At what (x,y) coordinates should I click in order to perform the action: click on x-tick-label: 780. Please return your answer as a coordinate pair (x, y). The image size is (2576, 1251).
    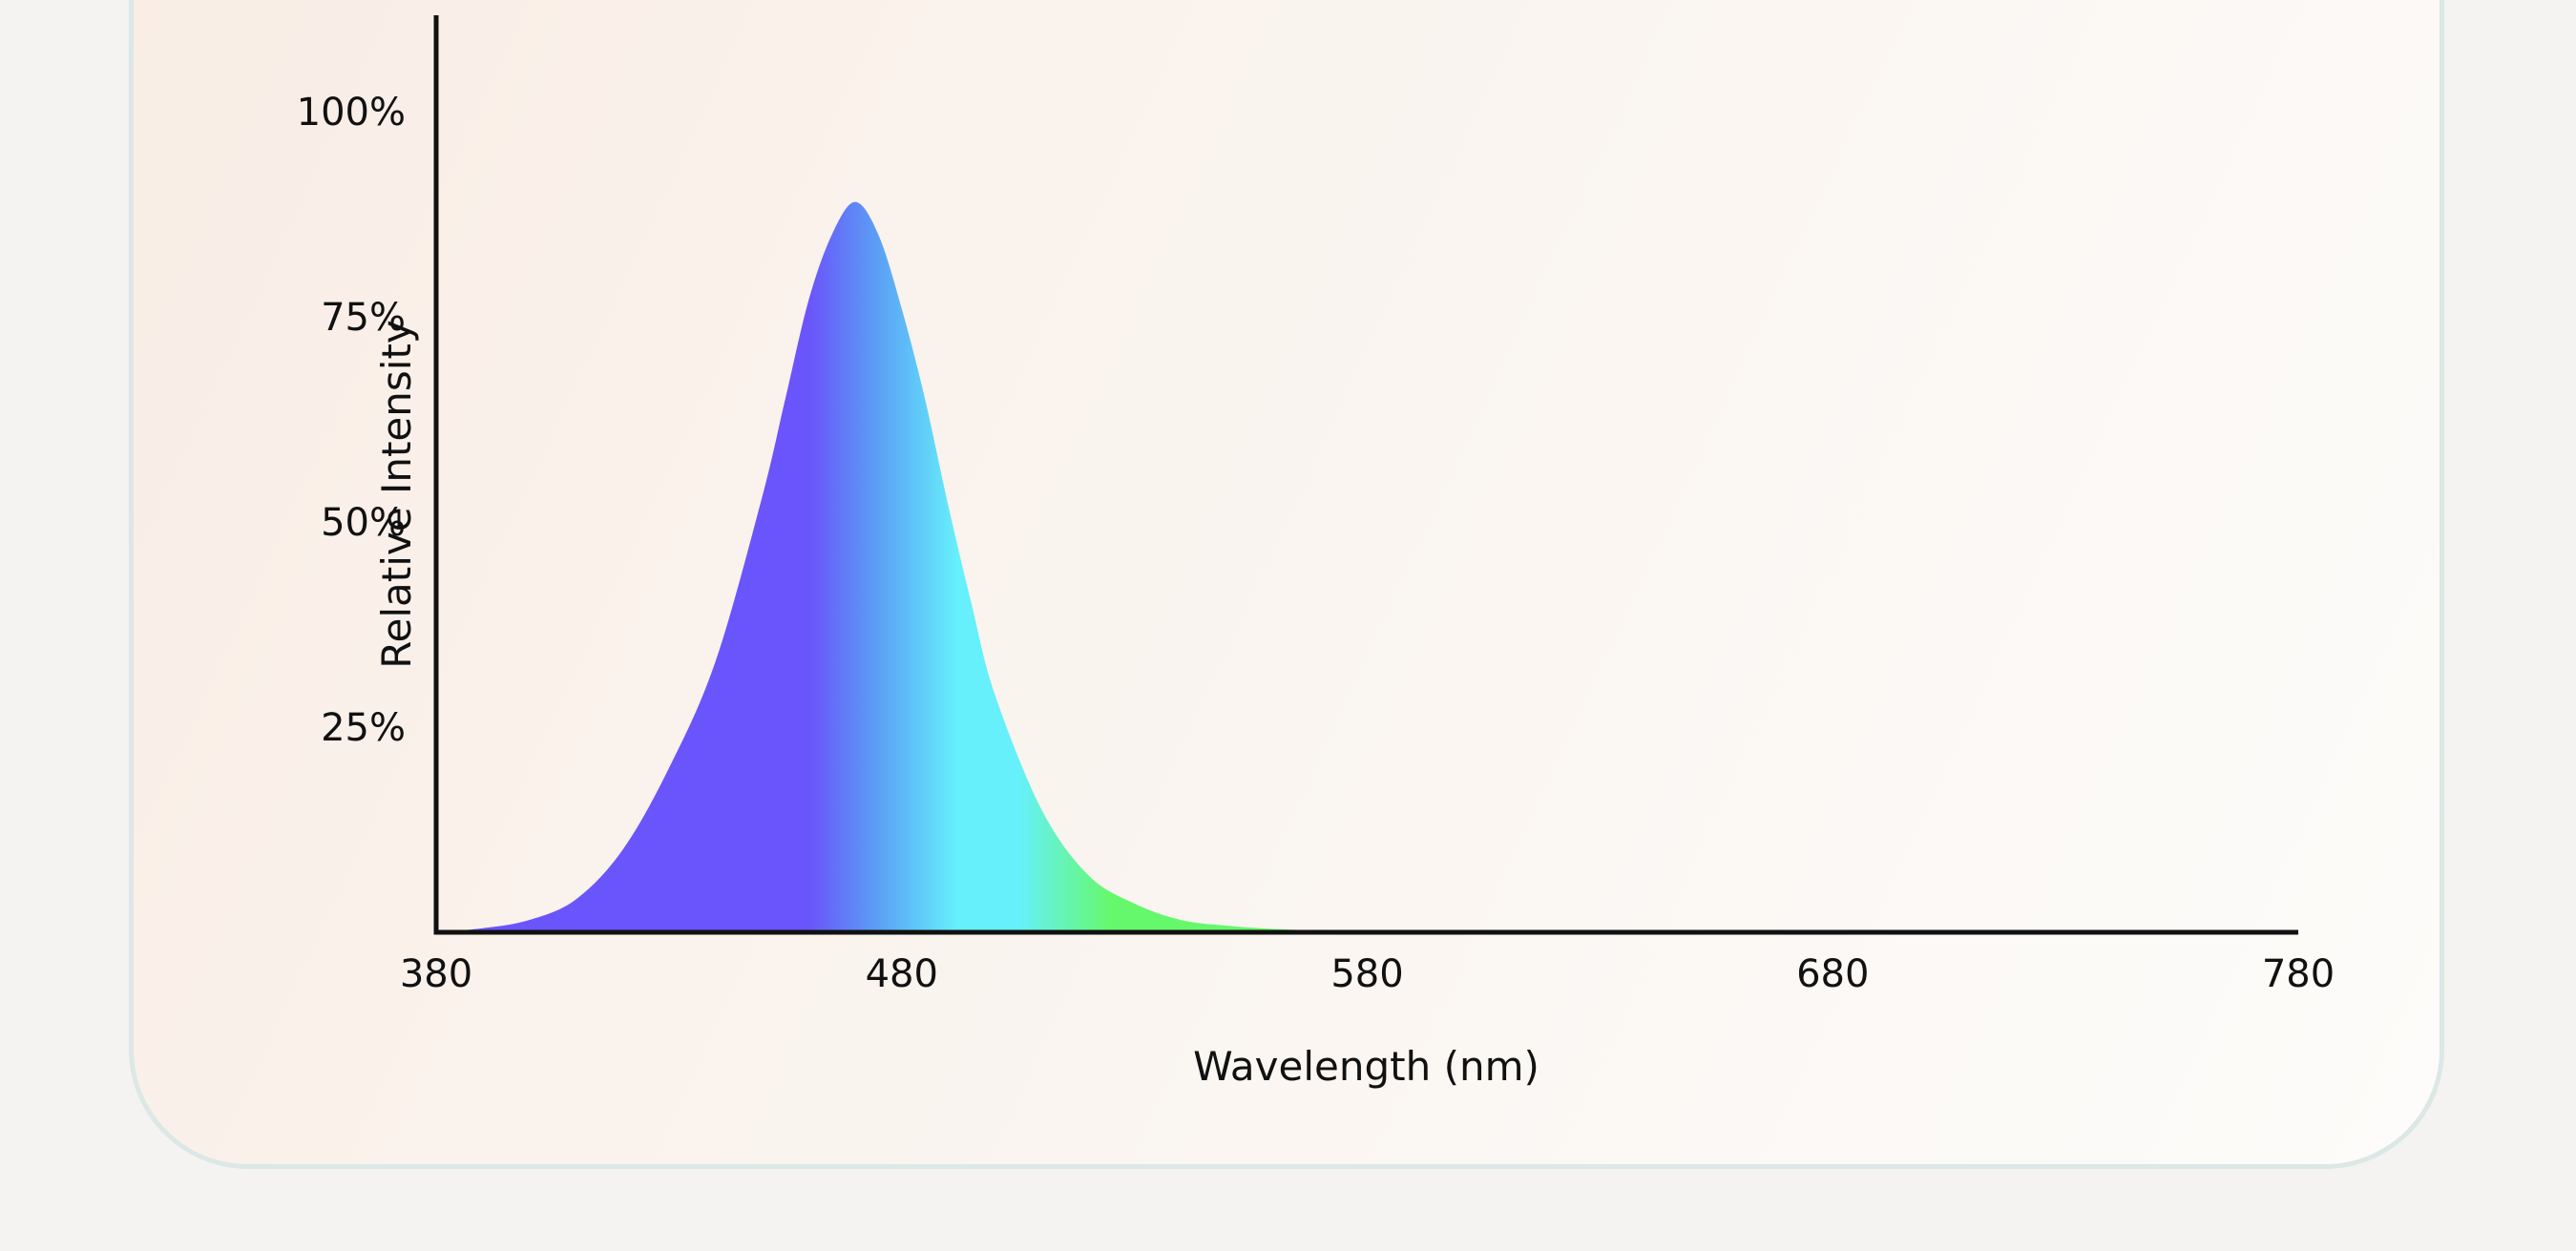
    Looking at the image, I should click on (2298, 974).